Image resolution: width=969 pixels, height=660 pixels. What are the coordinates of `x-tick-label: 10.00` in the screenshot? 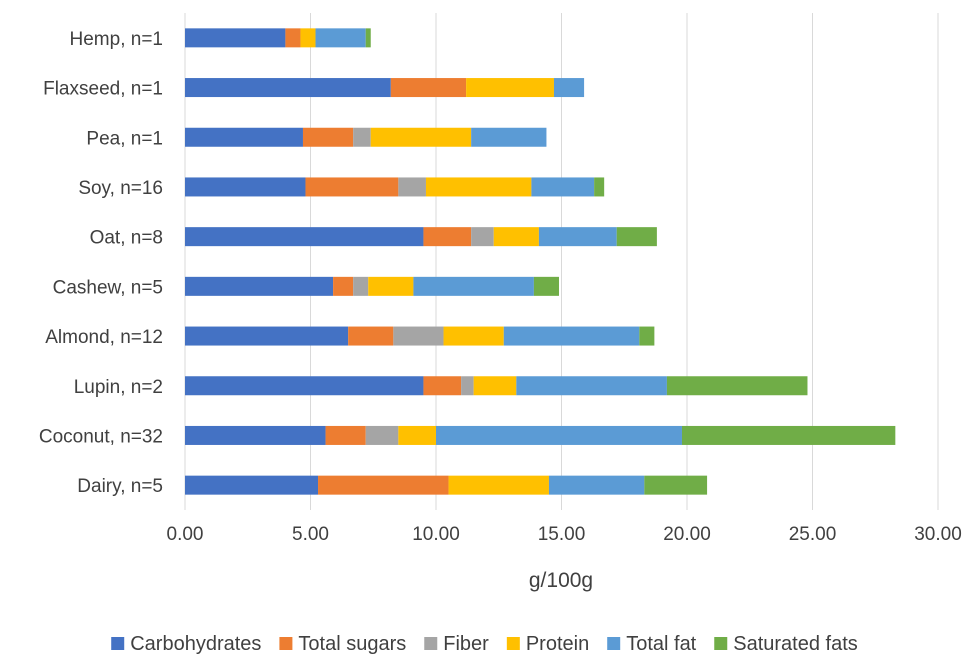 It's located at (436, 534).